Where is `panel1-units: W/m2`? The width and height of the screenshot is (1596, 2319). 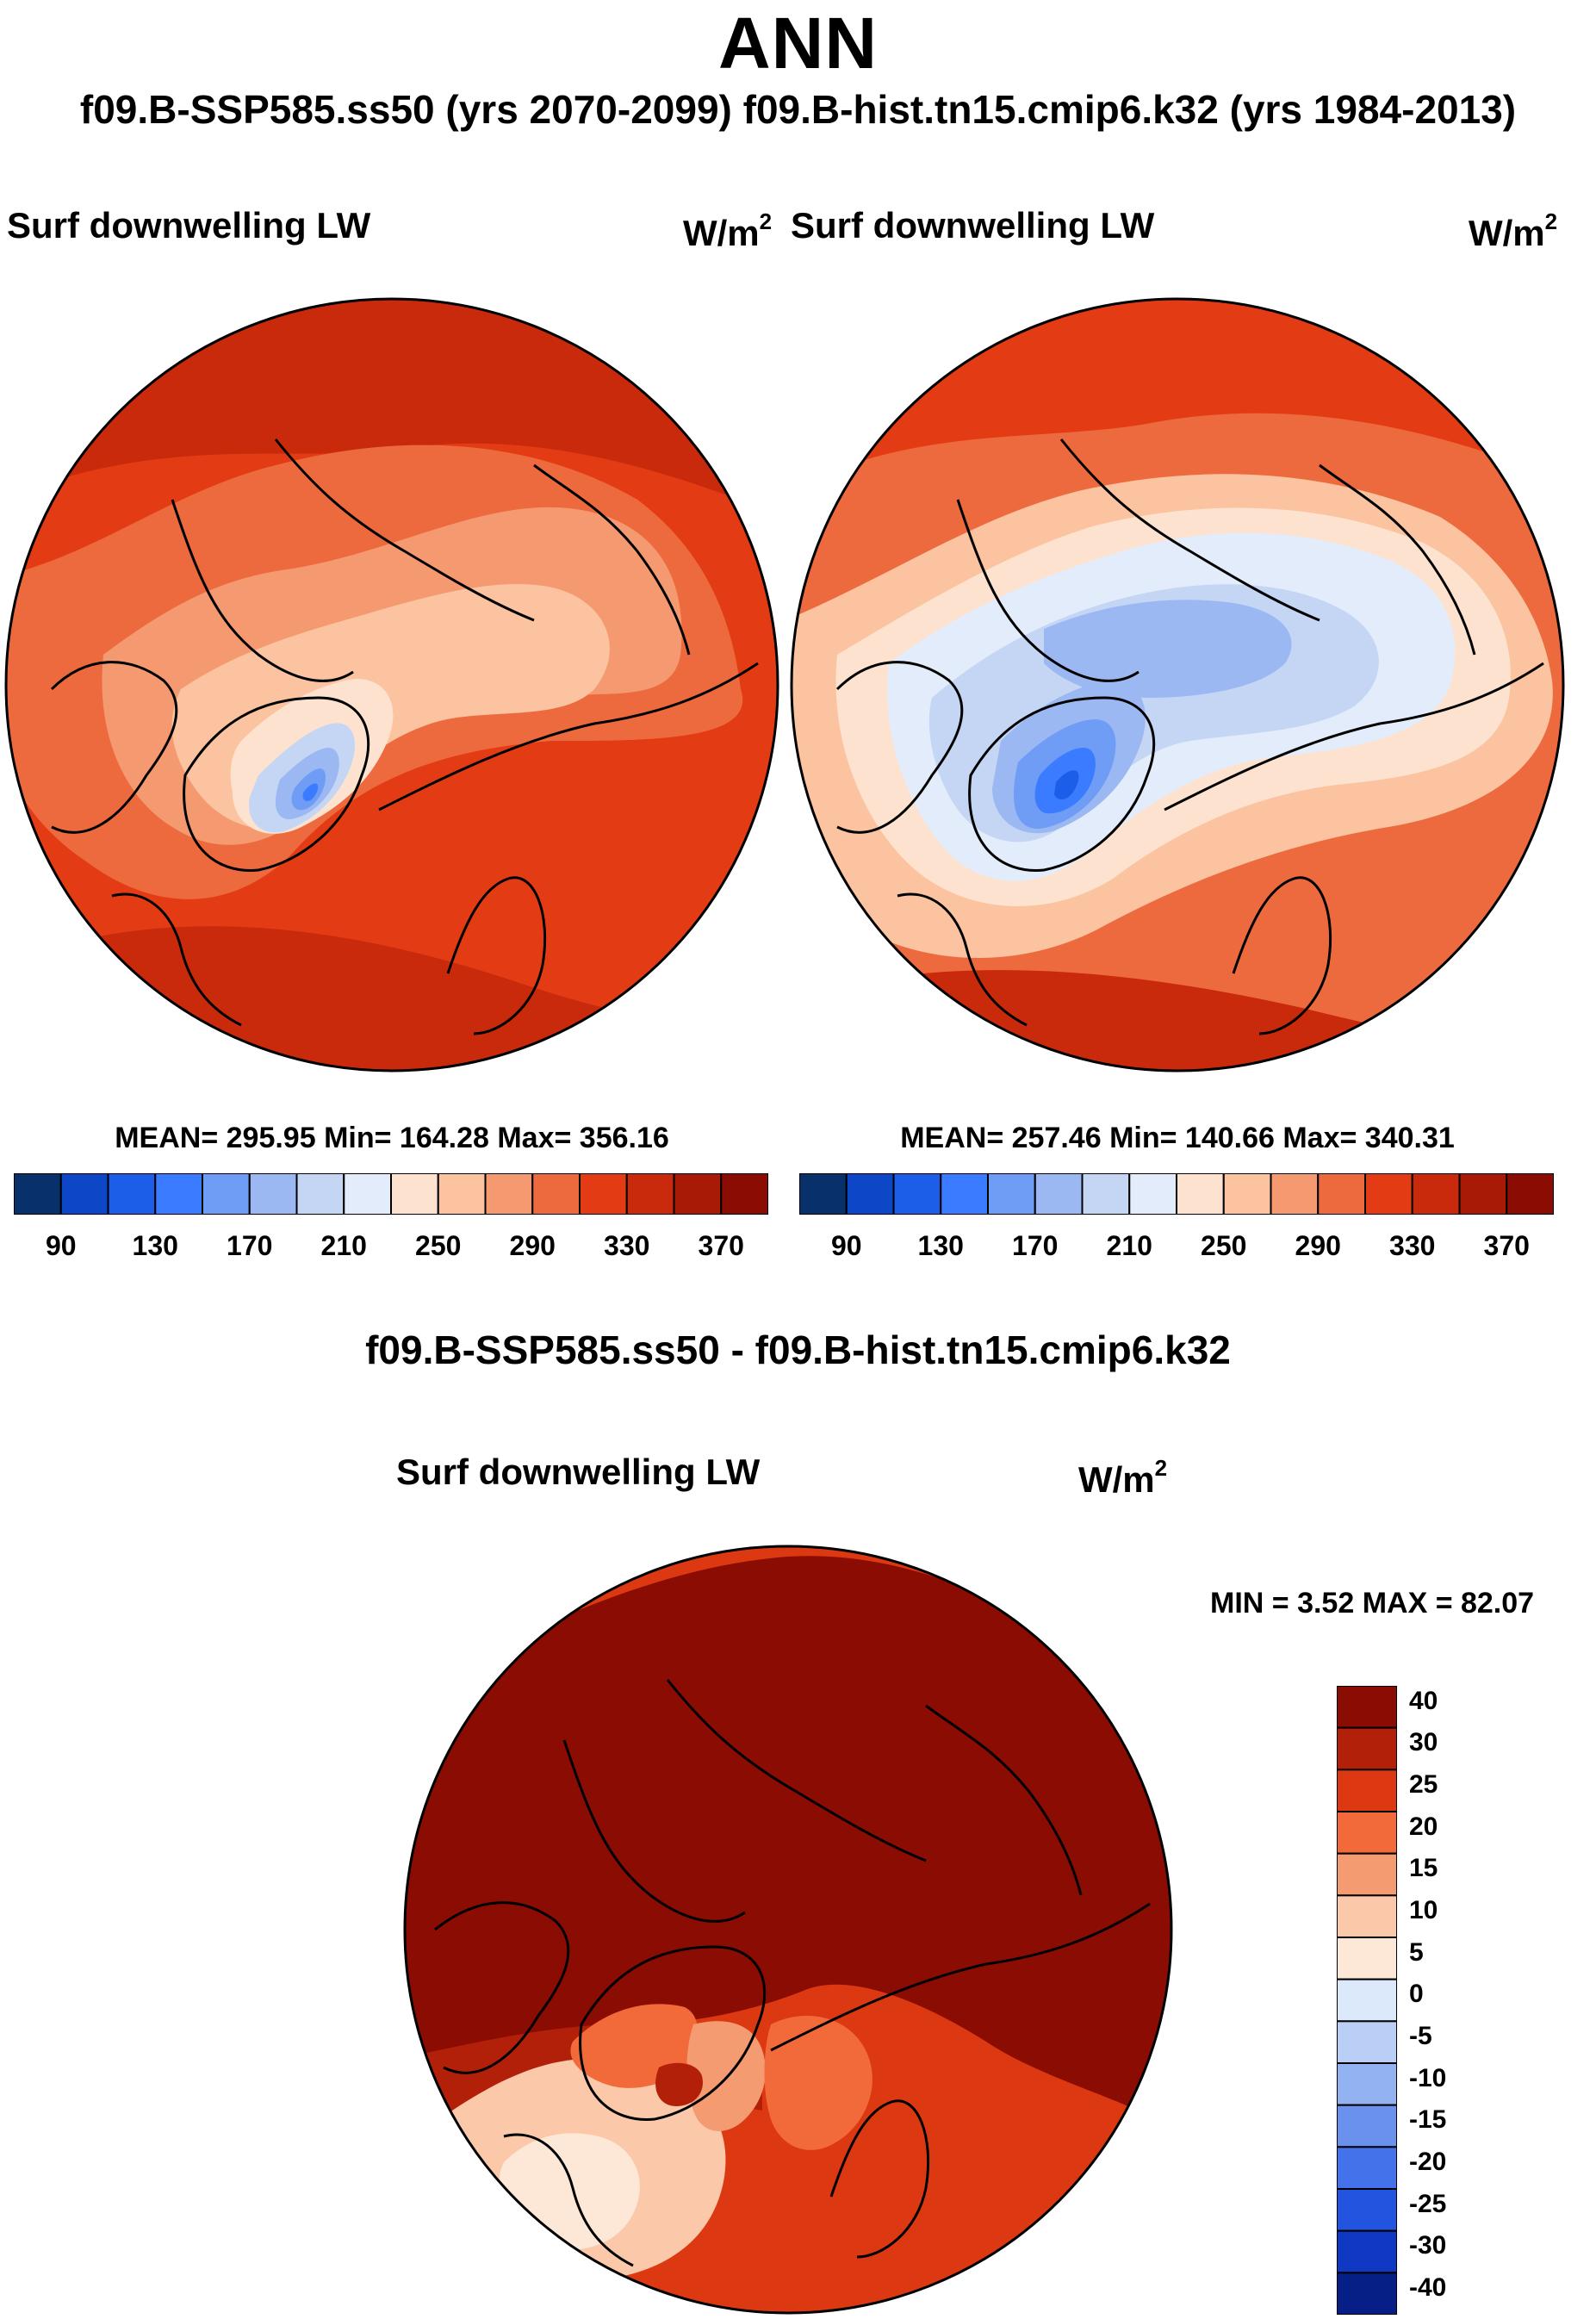
panel1-units: W/m2 is located at coordinates (727, 231).